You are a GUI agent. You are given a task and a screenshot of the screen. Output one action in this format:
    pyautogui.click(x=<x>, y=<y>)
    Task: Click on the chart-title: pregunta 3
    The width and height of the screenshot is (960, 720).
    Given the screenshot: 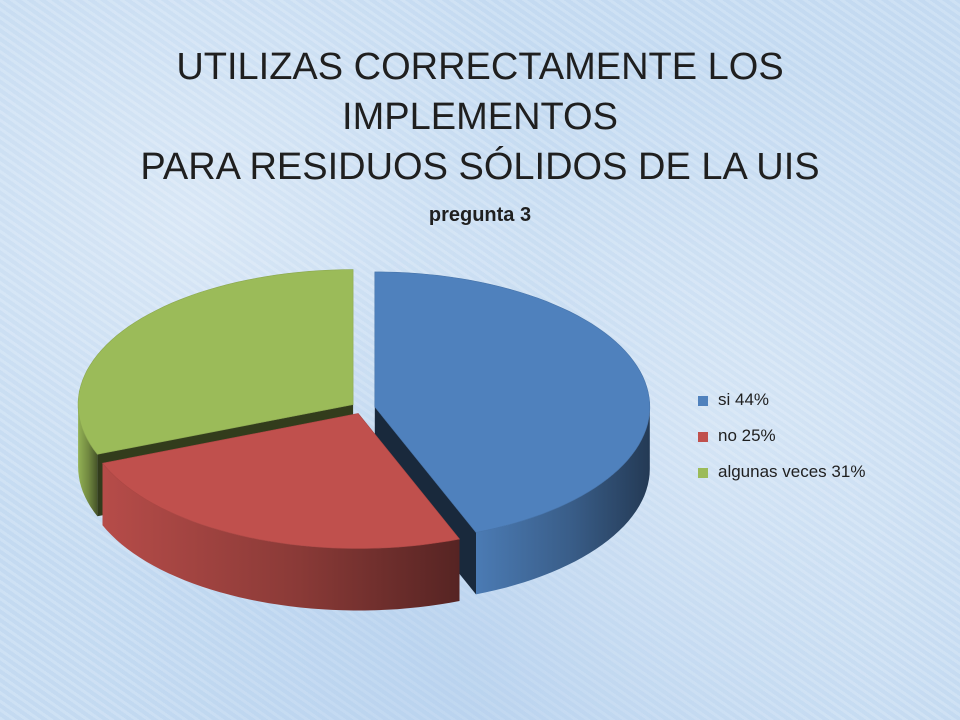 What is the action you would take?
    pyautogui.click(x=480, y=215)
    